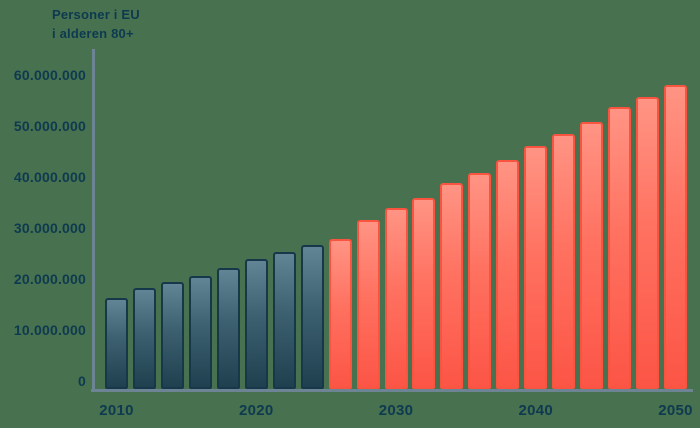 This screenshot has width=700, height=428. Describe the element at coordinates (96, 14) in the screenshot. I see `chart-title-line-1: Personer i EU` at that location.